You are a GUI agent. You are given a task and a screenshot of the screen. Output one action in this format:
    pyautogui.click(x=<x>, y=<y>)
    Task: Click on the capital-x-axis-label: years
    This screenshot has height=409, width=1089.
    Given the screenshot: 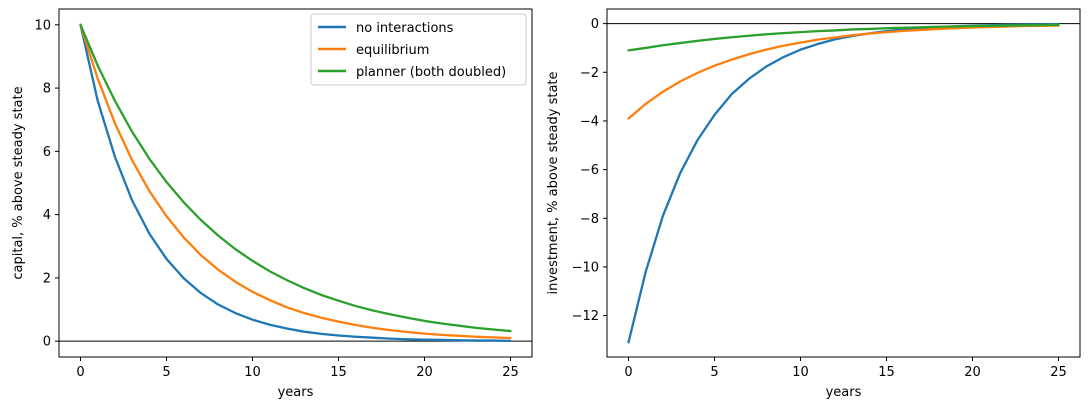 What is the action you would take?
    pyautogui.click(x=296, y=392)
    